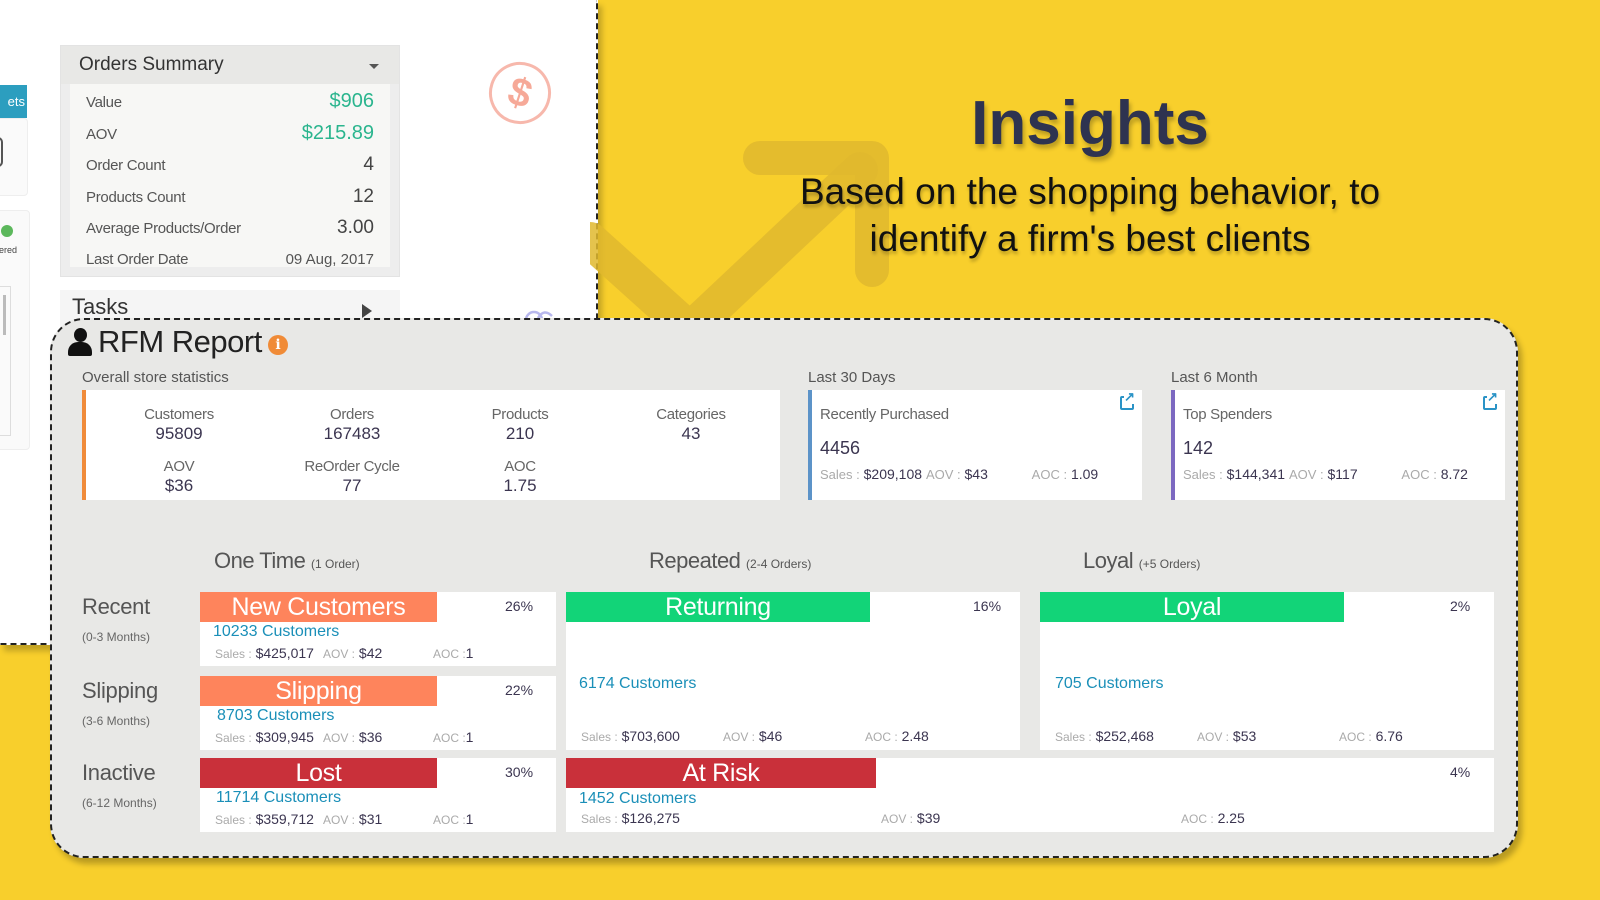 The width and height of the screenshot is (1600, 900). Describe the element at coordinates (730, 560) in the screenshot. I see `column-header-repeated: Repeated (2-4 Orders)` at that location.